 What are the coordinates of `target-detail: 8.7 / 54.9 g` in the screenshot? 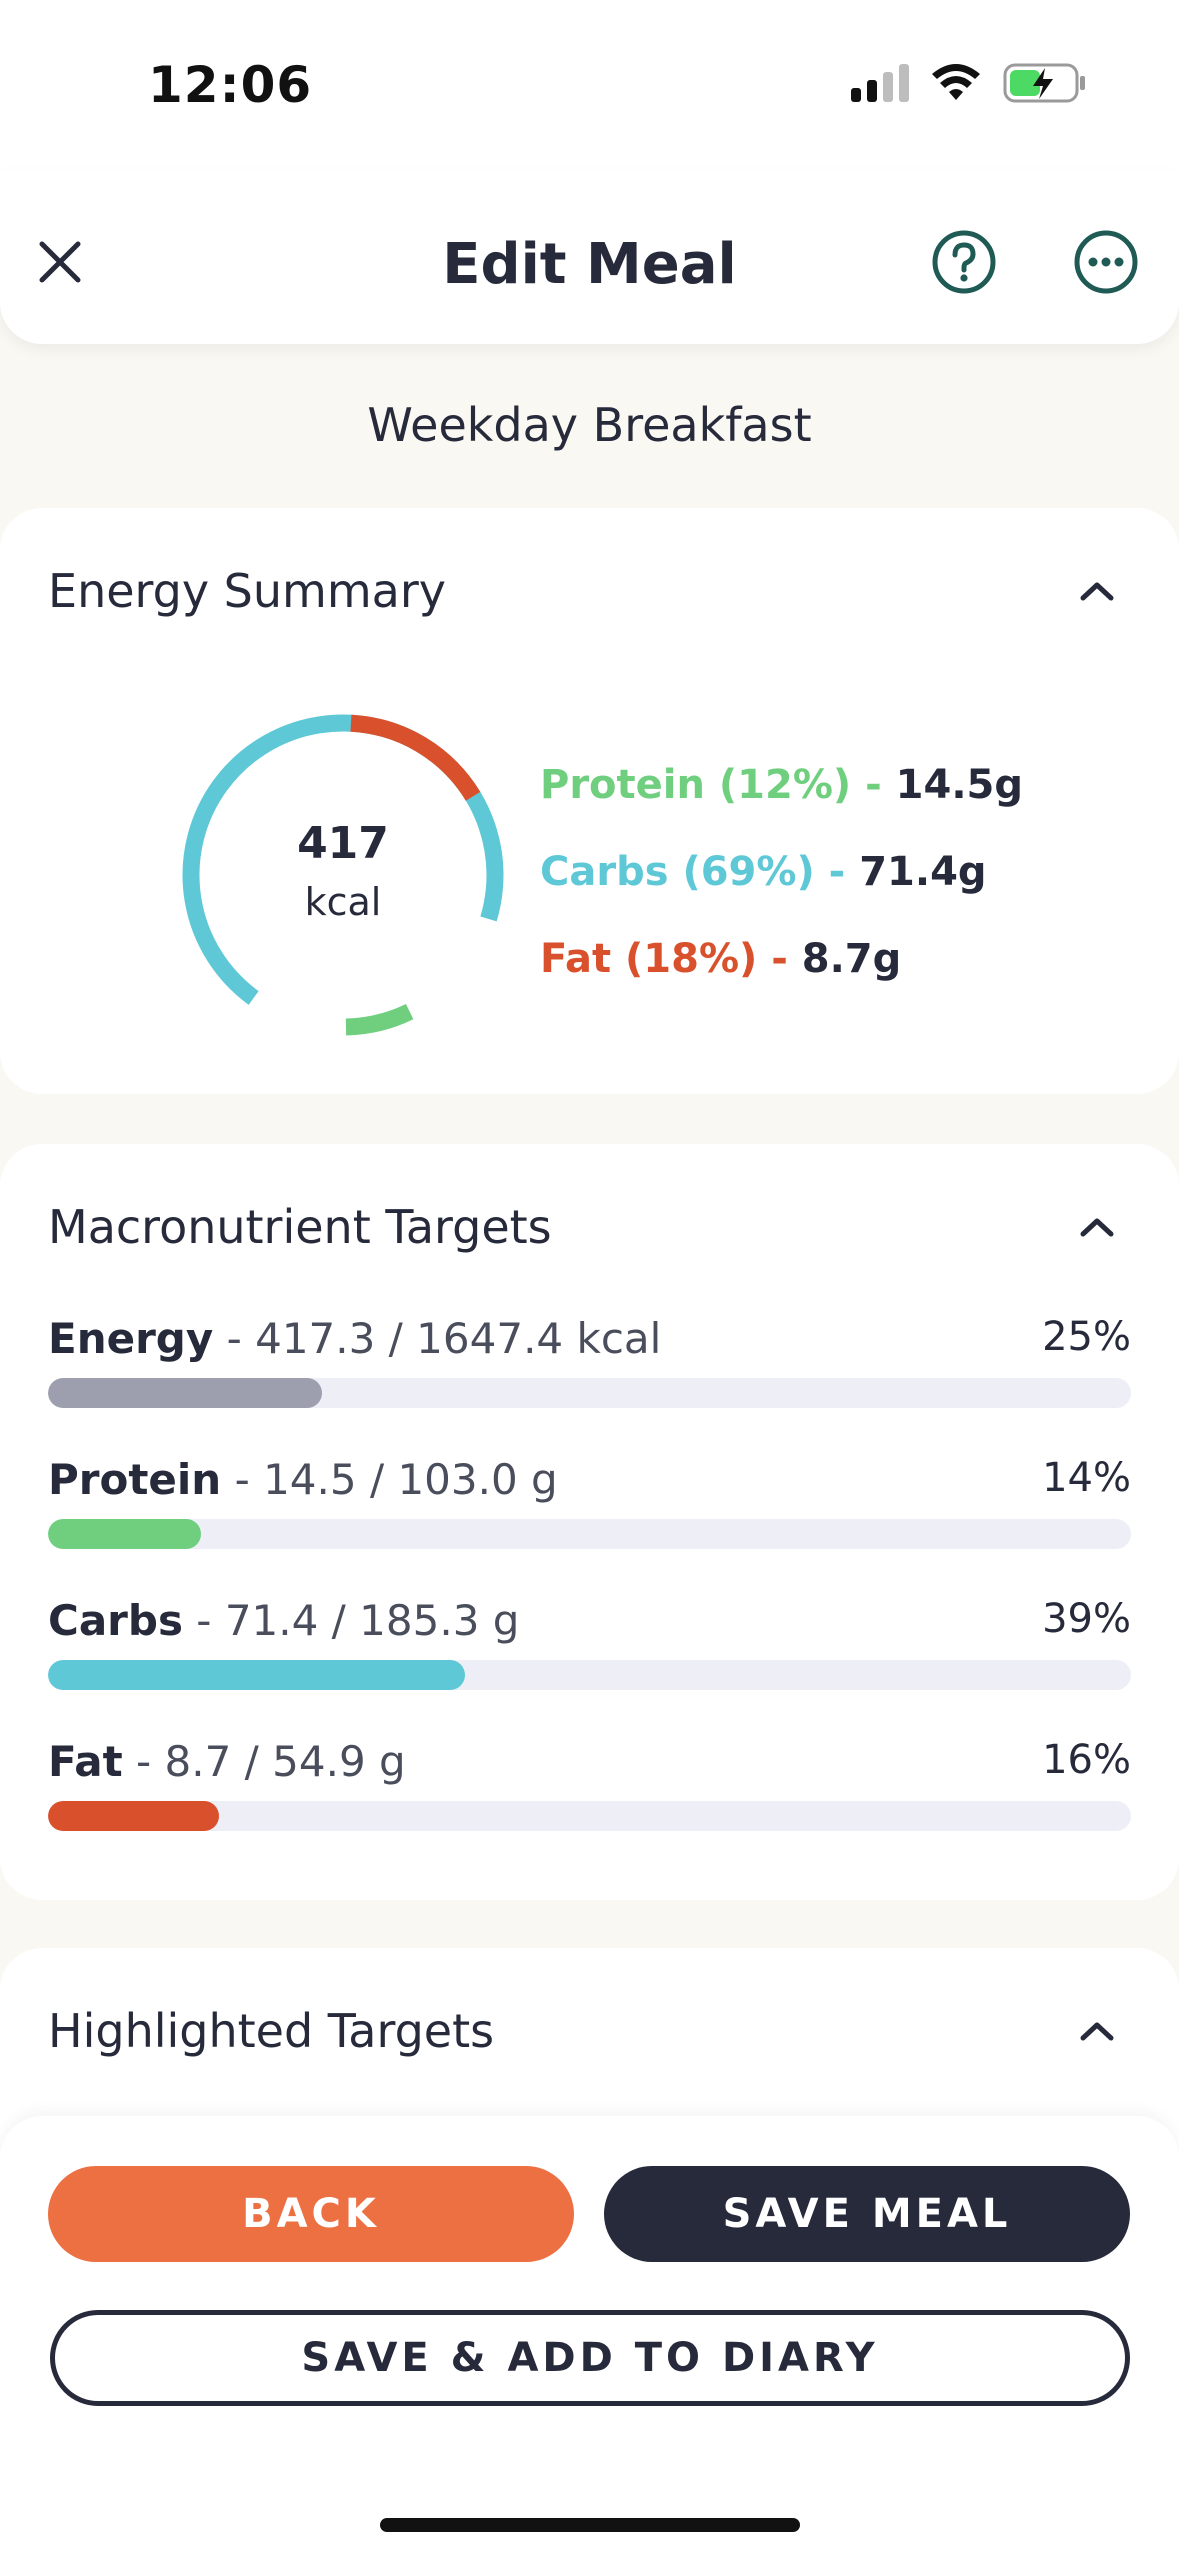 It's located at (285, 1761).